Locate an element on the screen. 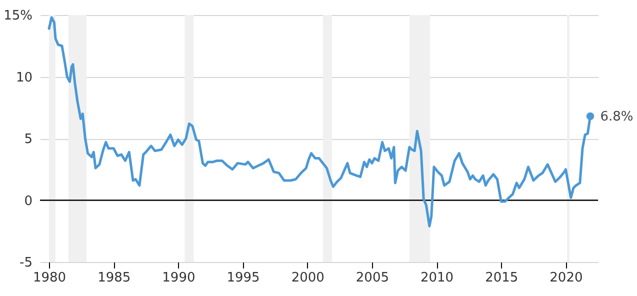 This screenshot has width=637, height=296. x-tick-label: 2020 is located at coordinates (566, 278).